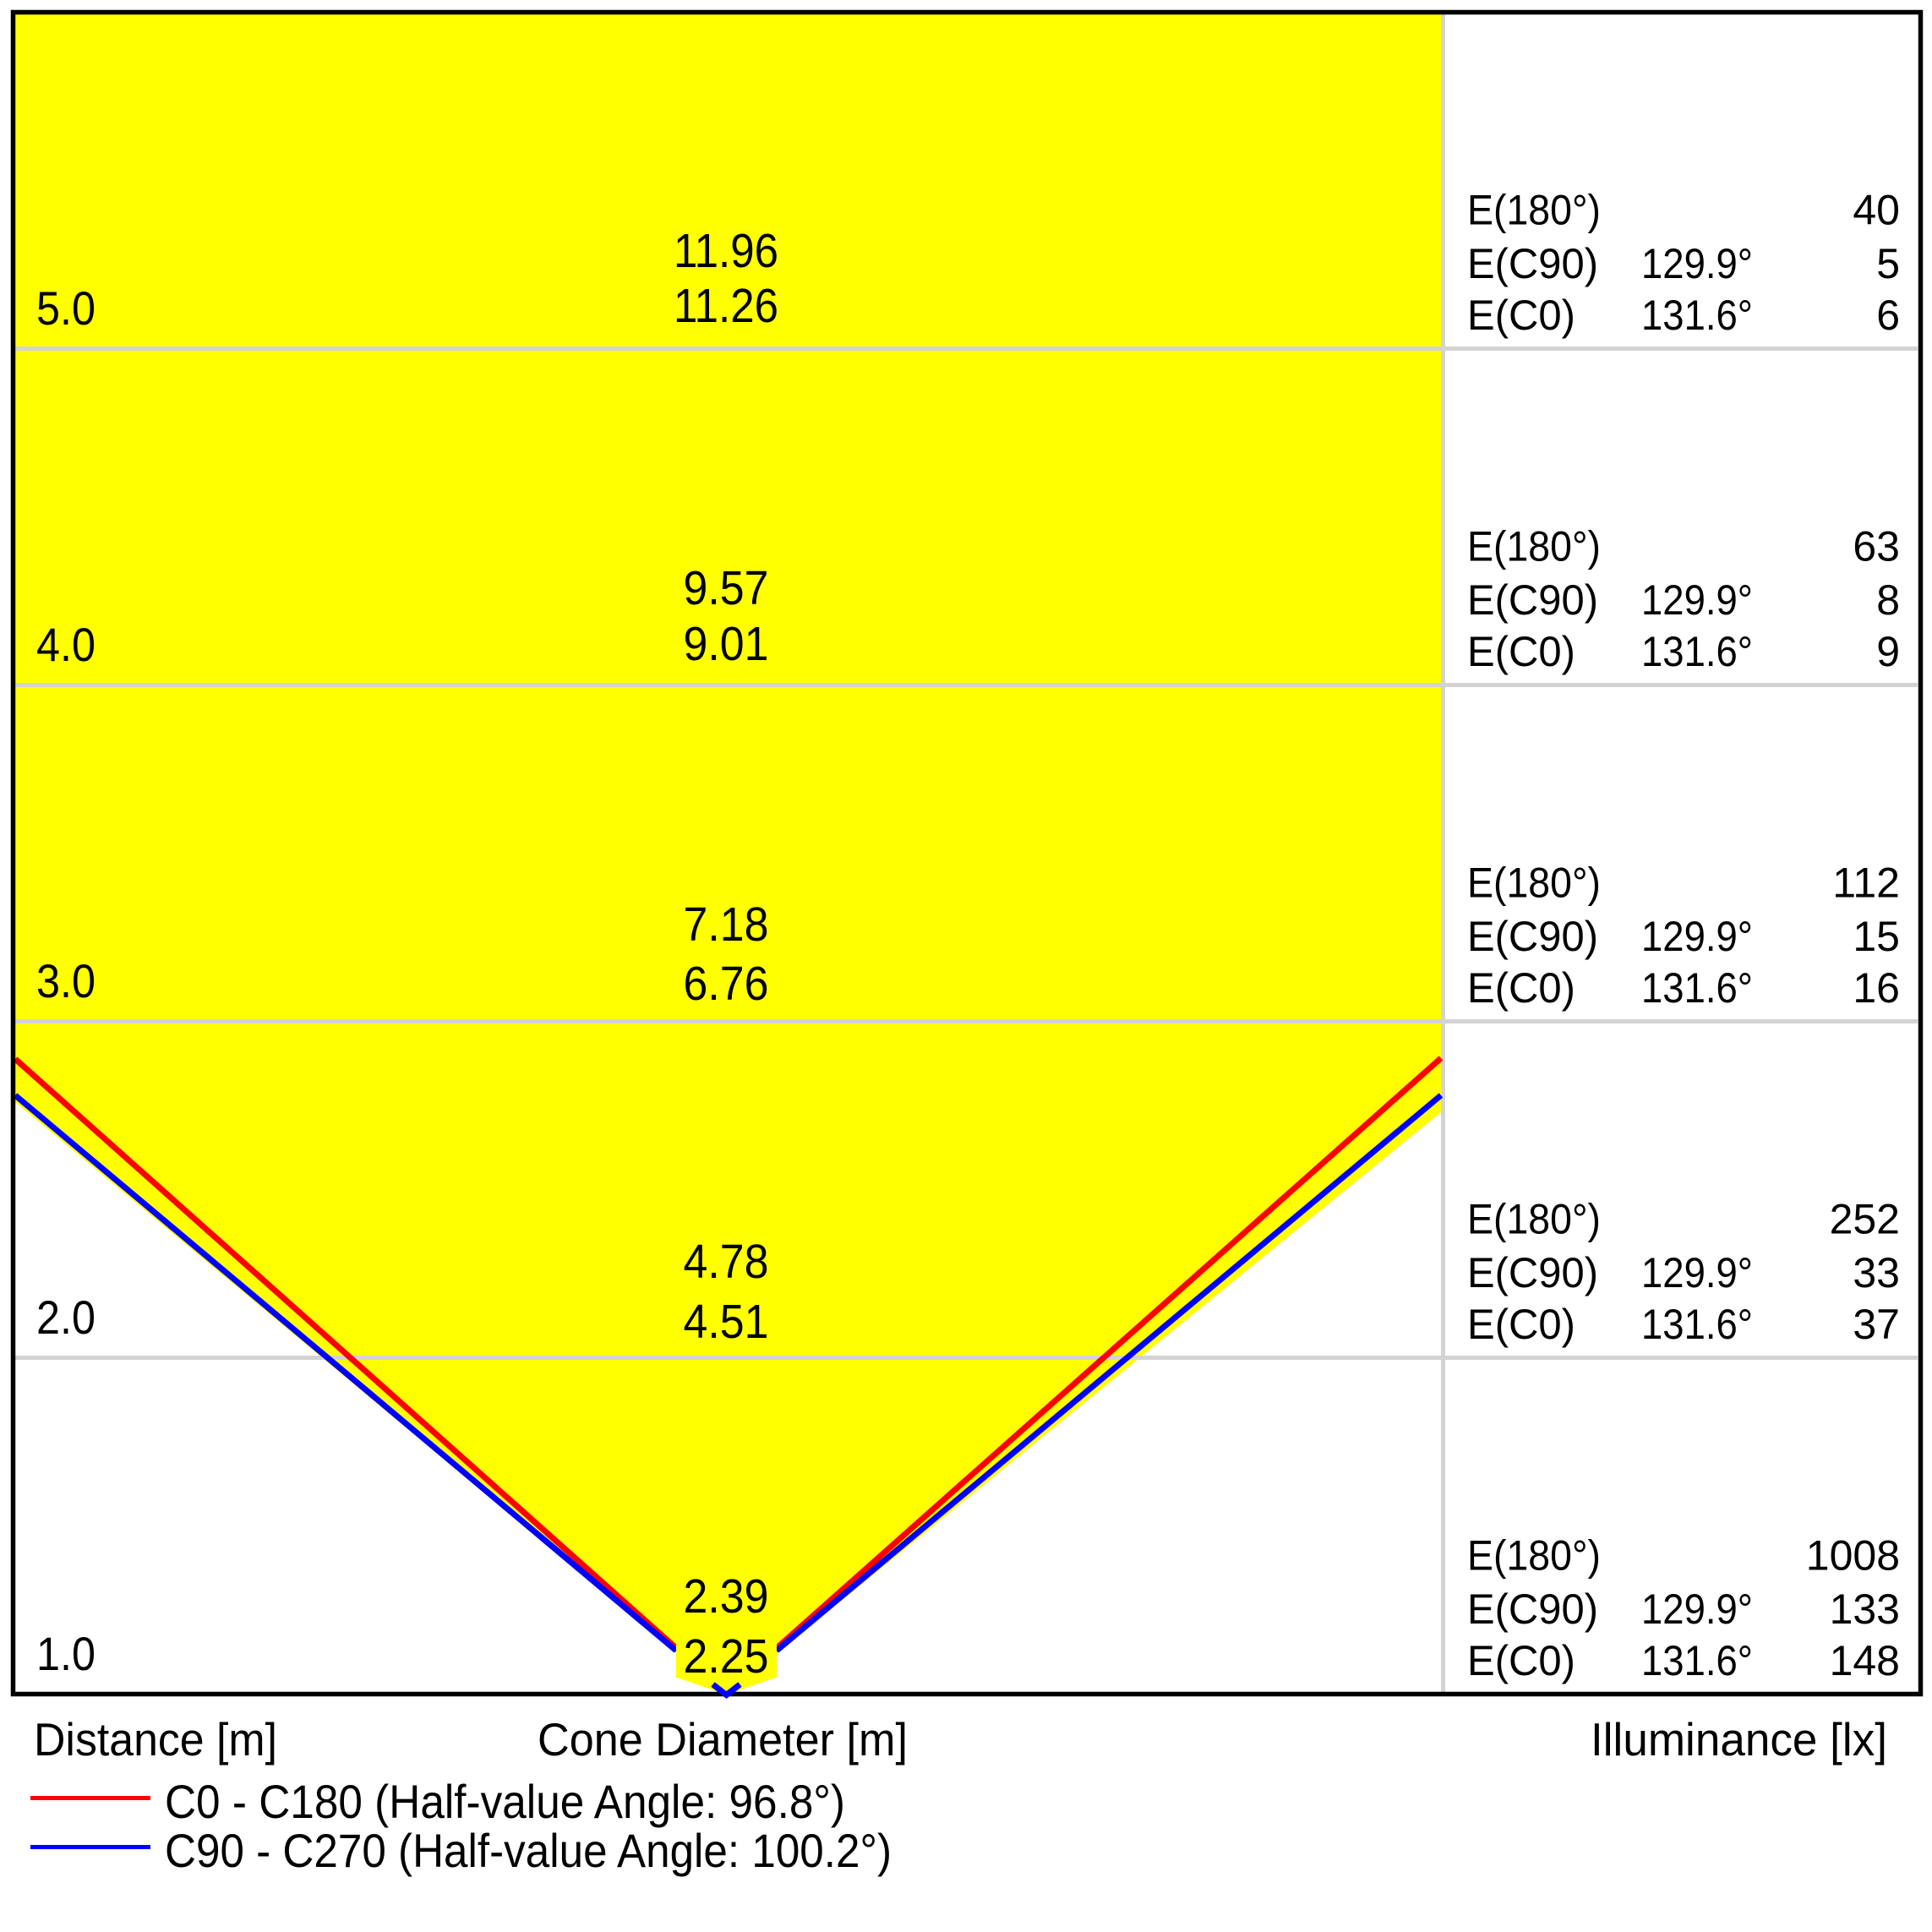 The image size is (1932, 1932). What do you see at coordinates (1876, 1272) in the screenshot?
I see `svg-text: 33` at bounding box center [1876, 1272].